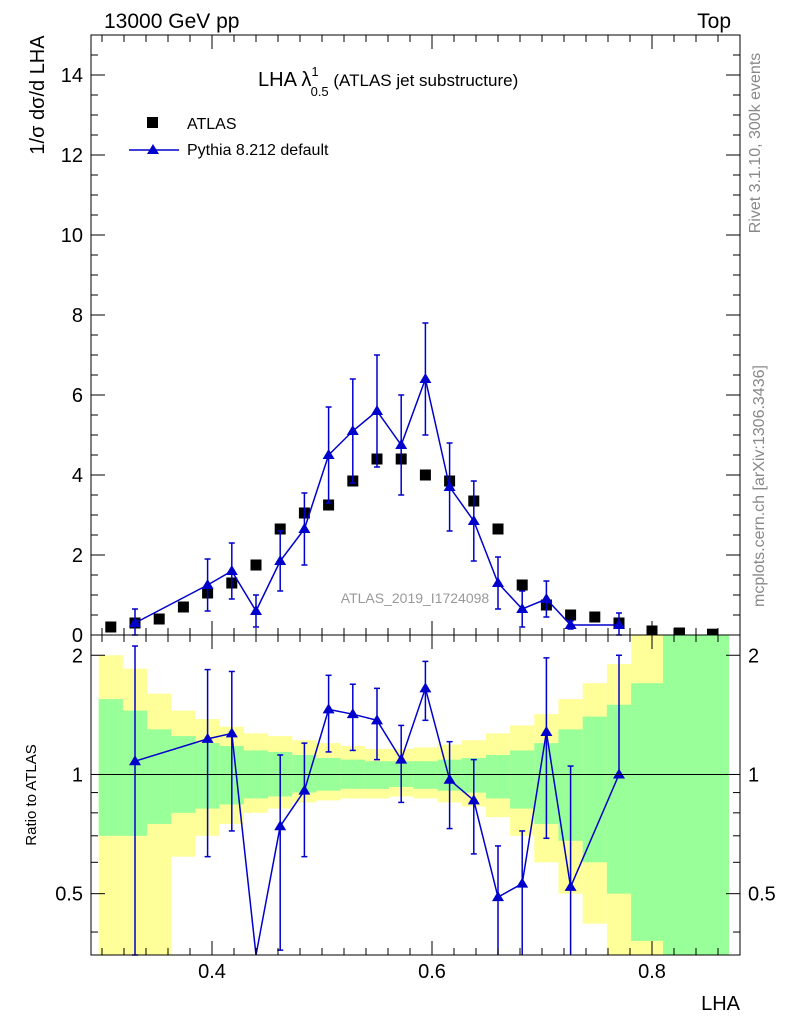 The width and height of the screenshot is (786, 1024). Describe the element at coordinates (77, 556) in the screenshot. I see `y-tick-label: 2` at that location.